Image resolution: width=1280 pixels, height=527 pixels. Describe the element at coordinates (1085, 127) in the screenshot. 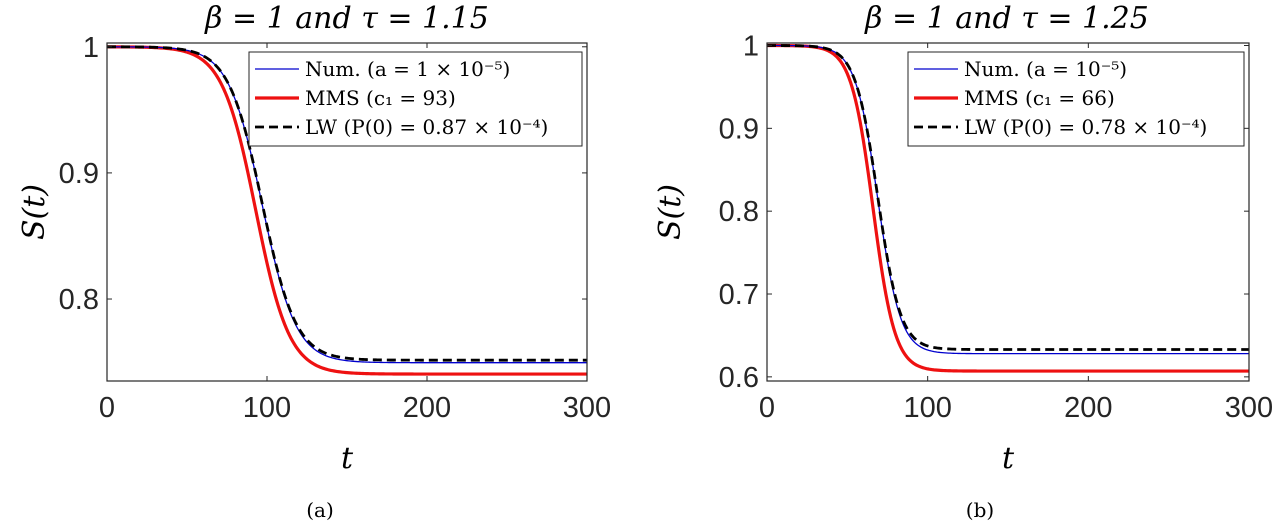

I see `legend-entry: LW (P(0) = 0.78 × 10⁻⁴)` at that location.